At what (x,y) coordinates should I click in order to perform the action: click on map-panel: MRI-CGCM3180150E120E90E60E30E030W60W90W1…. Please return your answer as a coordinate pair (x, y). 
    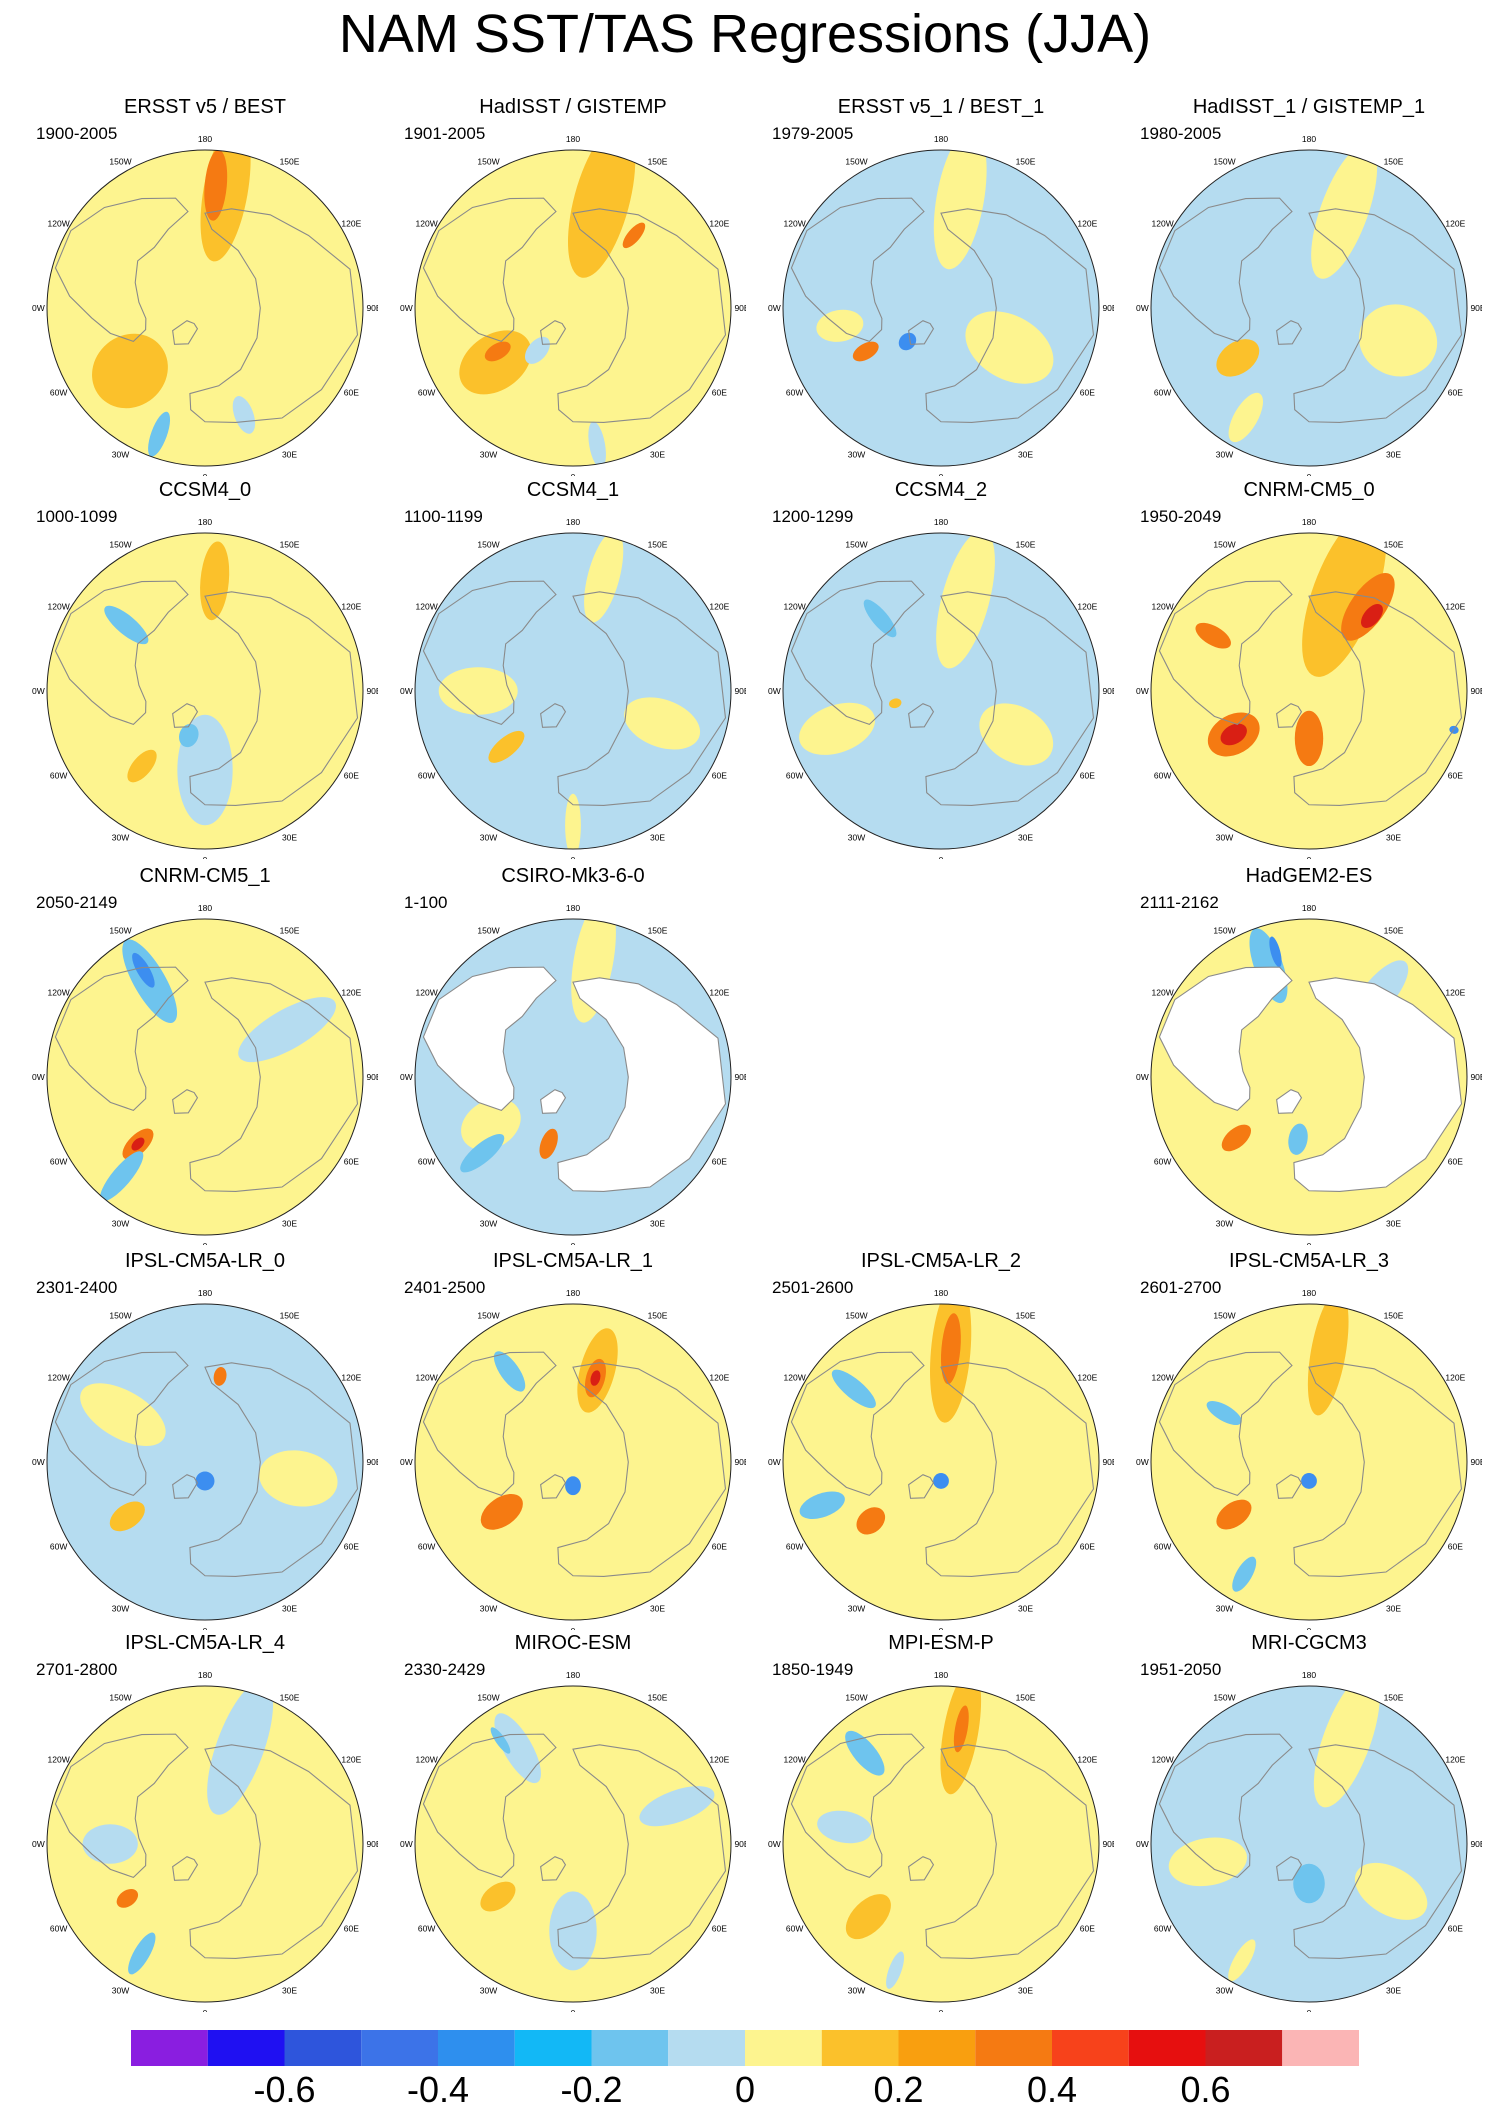
    Looking at the image, I should click on (1309, 1822).